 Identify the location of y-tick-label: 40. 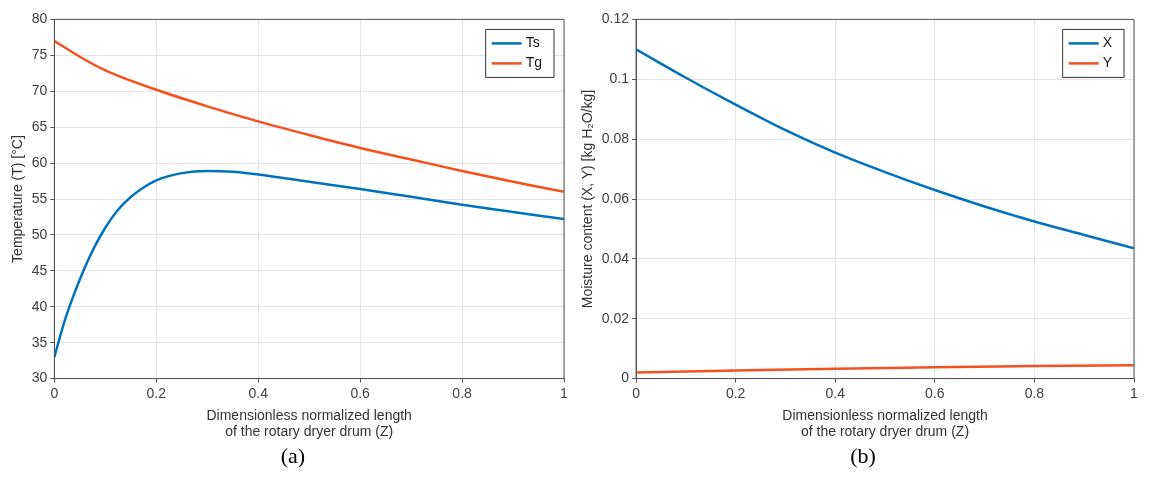
(39, 305).